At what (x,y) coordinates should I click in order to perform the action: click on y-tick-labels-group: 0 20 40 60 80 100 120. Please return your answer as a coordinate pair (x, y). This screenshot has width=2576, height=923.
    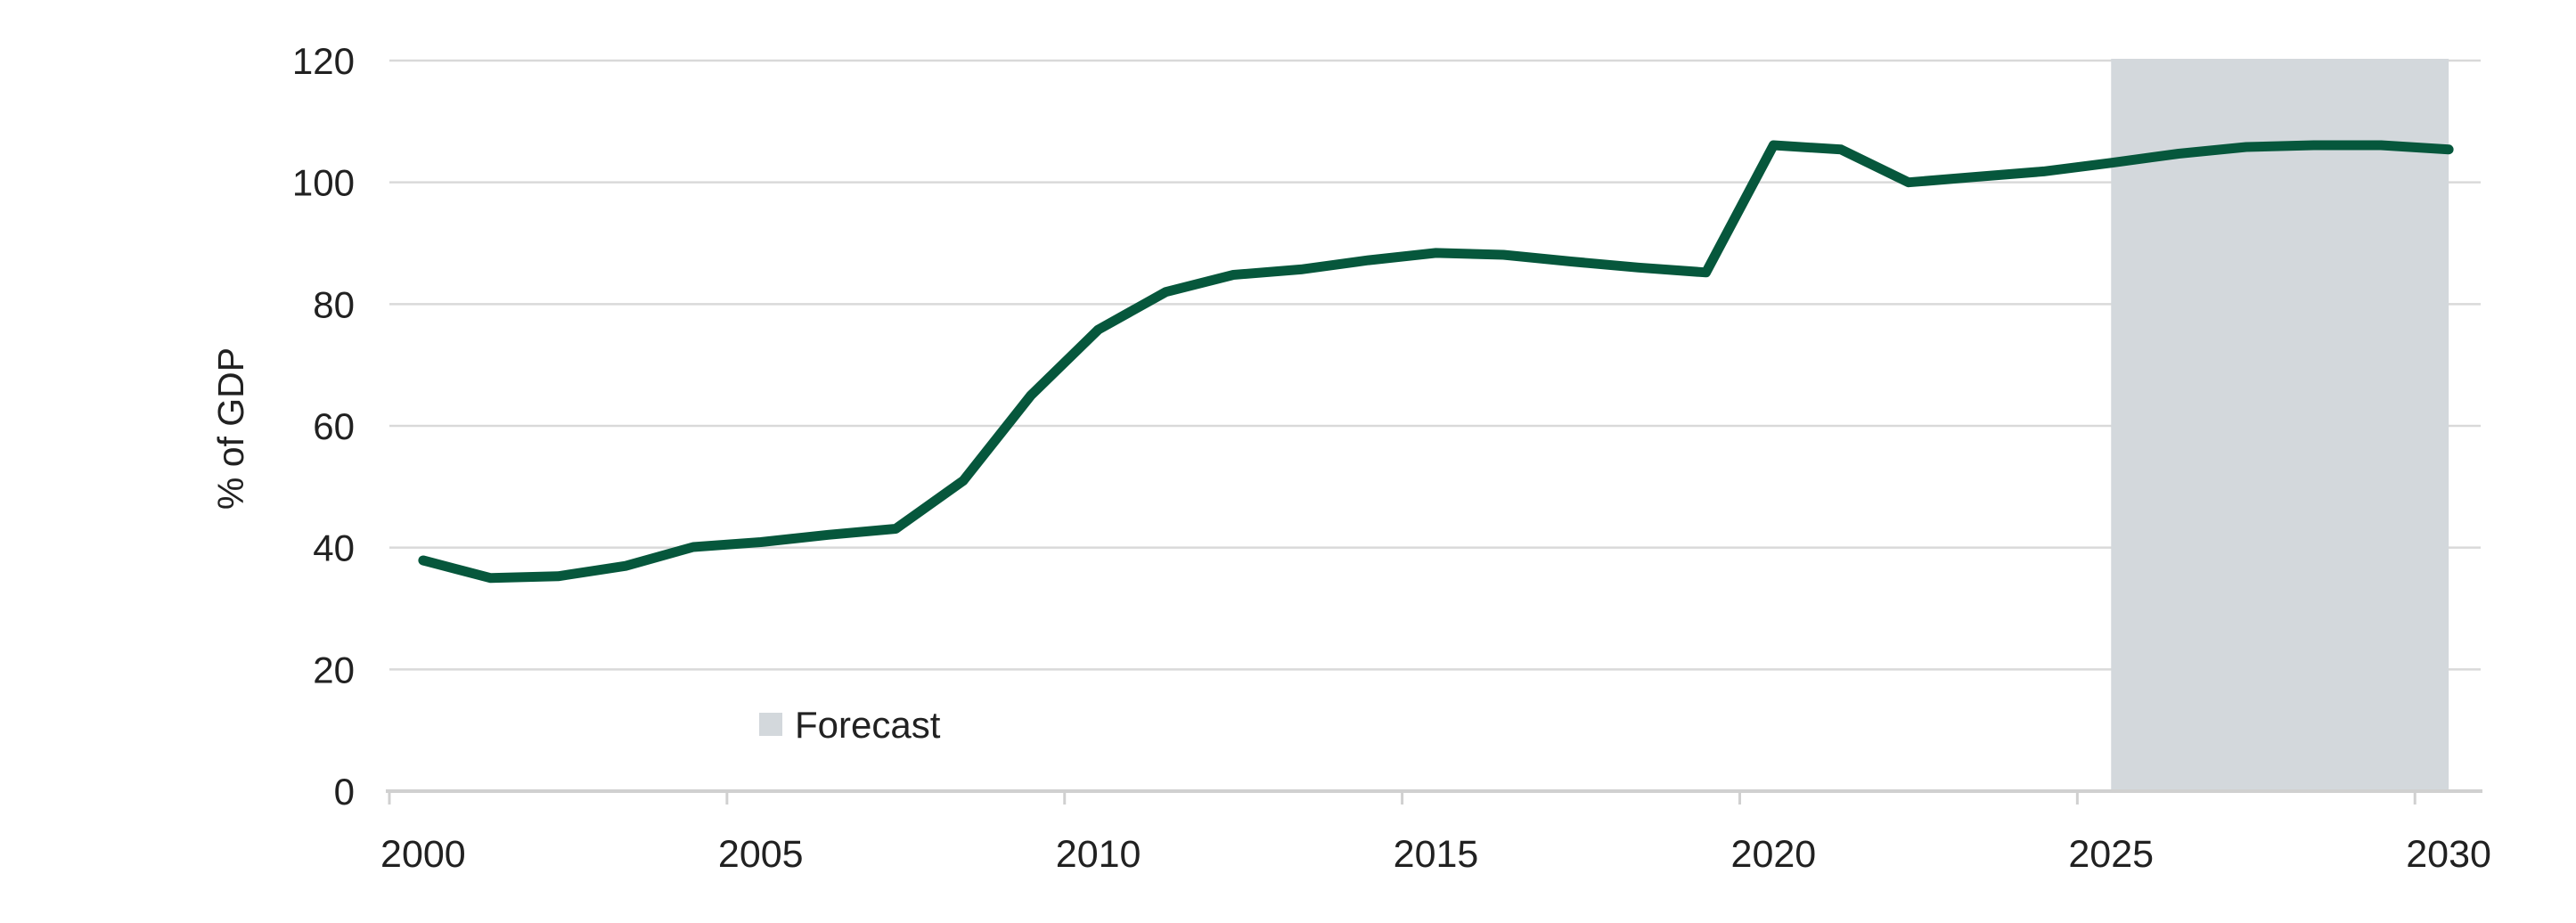
    Looking at the image, I should click on (323, 426).